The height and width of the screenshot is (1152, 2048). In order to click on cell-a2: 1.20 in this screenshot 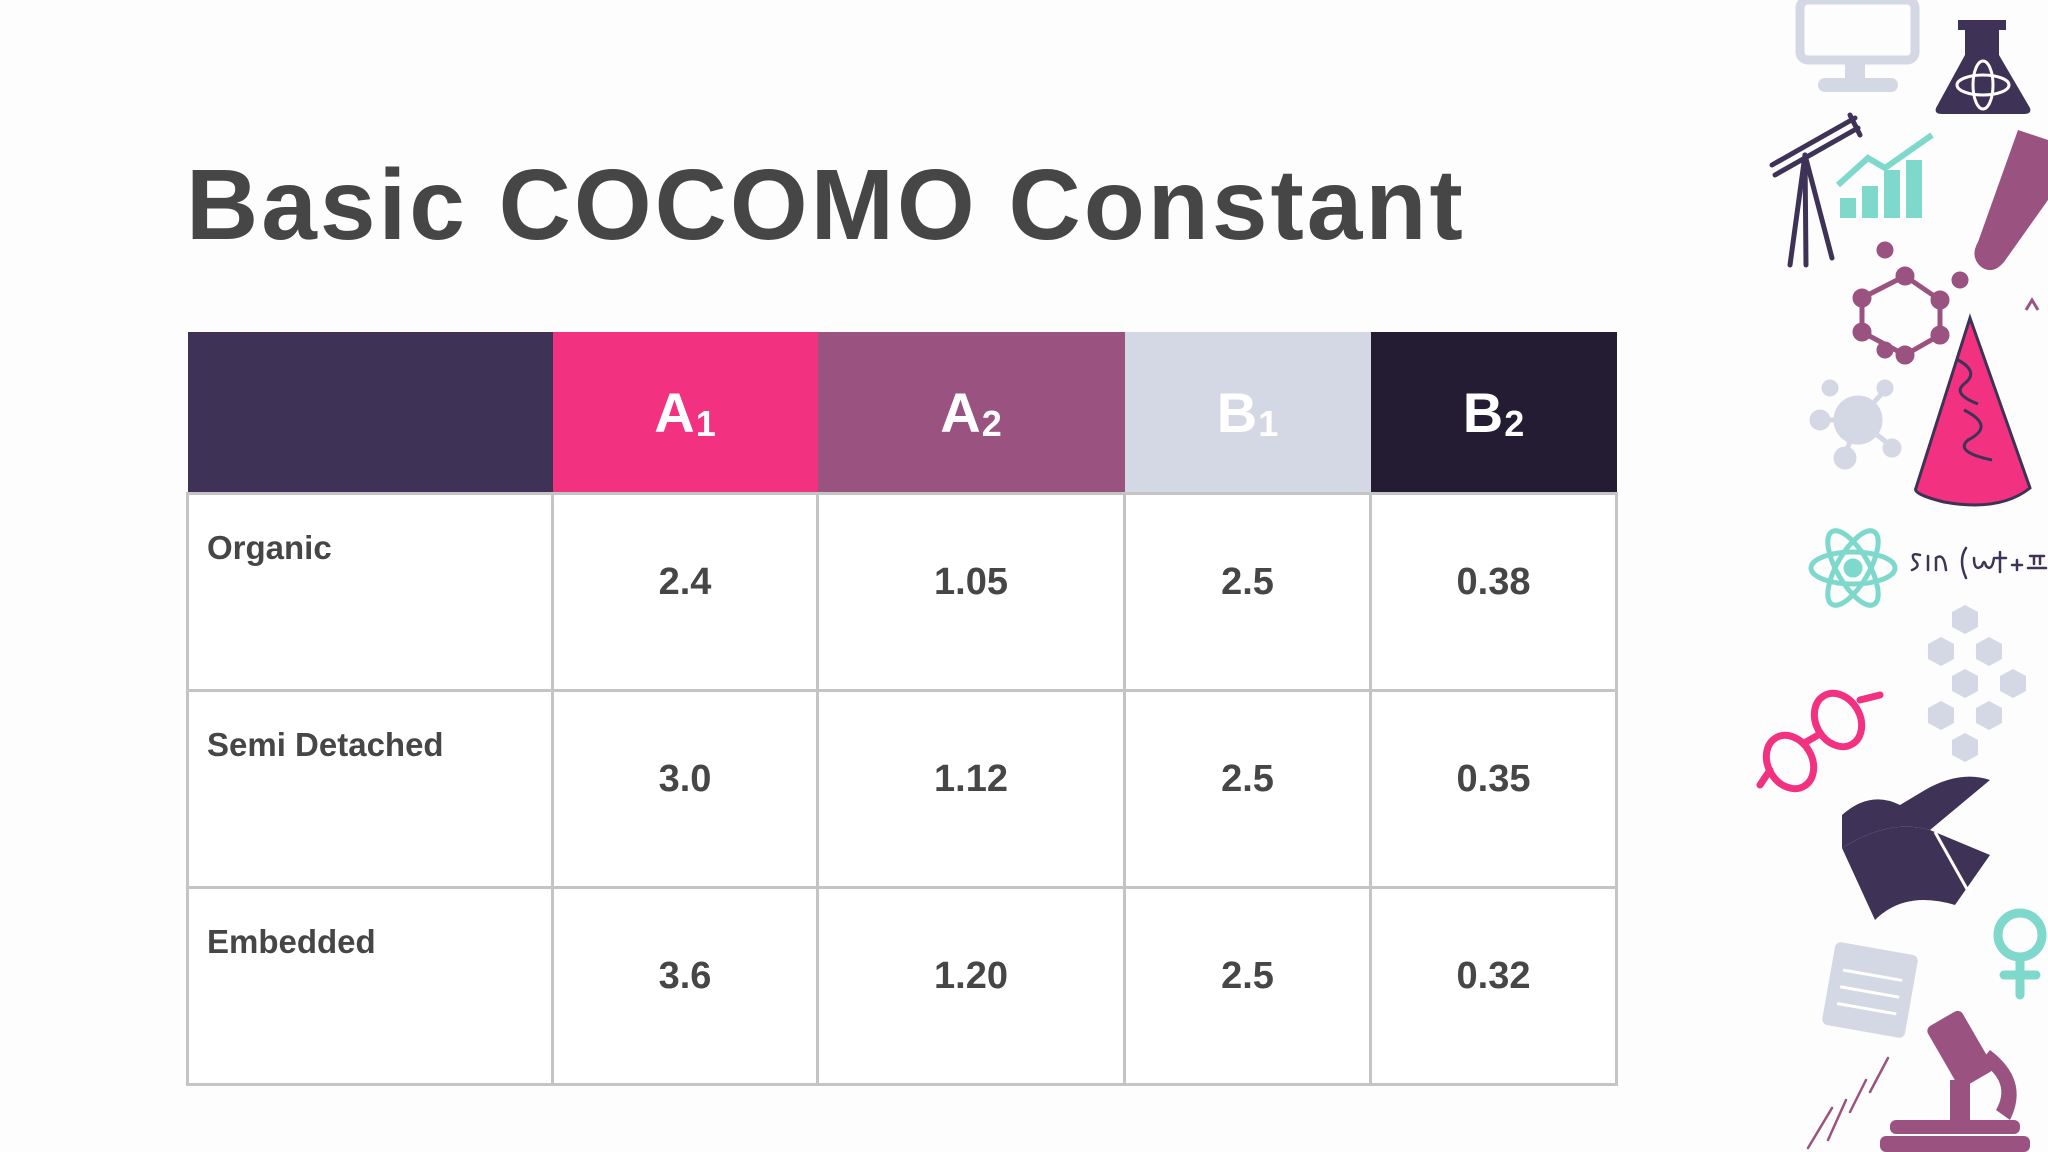, I will do `click(971, 986)`.